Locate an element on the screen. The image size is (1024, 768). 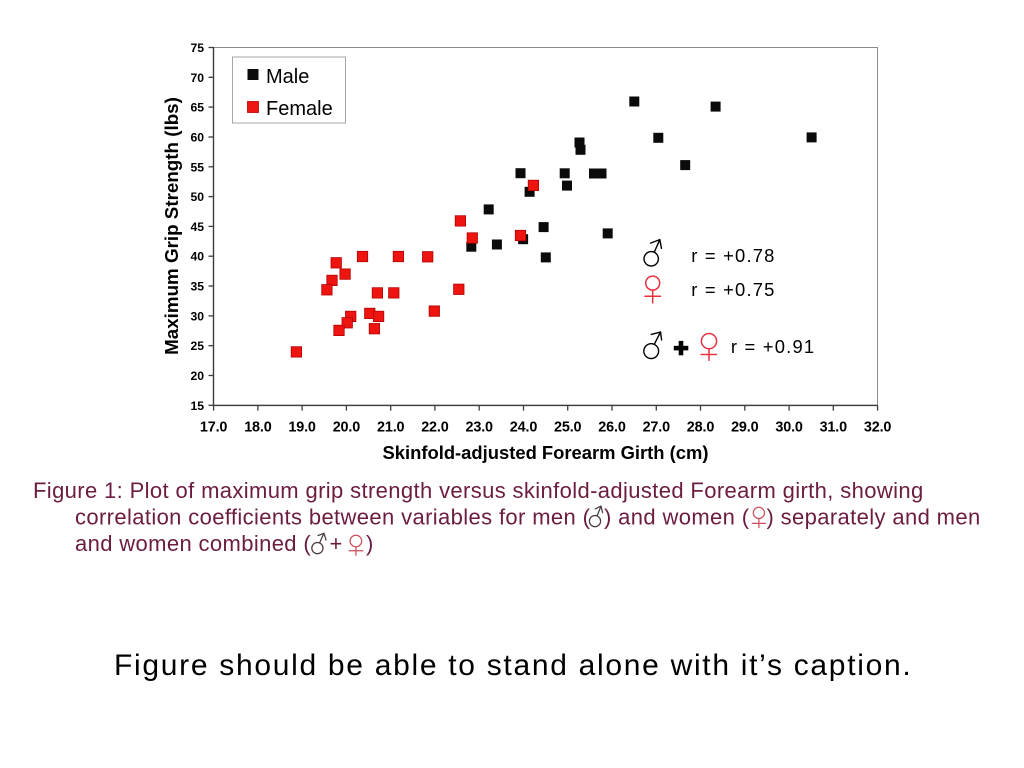
svg-text: 22.0 is located at coordinates (435, 428).